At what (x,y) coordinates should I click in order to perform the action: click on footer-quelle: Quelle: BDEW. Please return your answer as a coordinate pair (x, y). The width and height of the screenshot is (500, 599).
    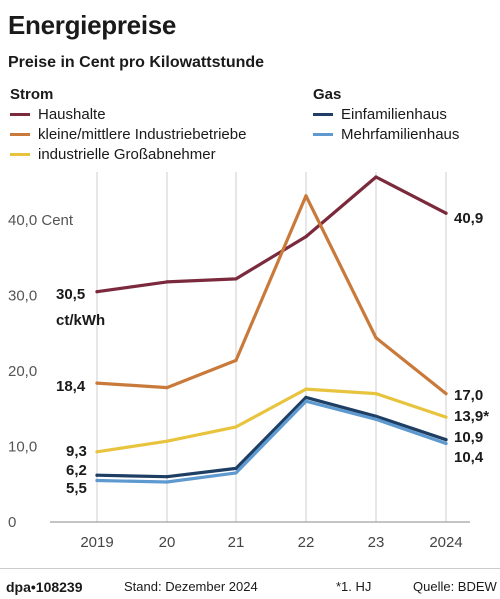
    Looking at the image, I should click on (455, 586).